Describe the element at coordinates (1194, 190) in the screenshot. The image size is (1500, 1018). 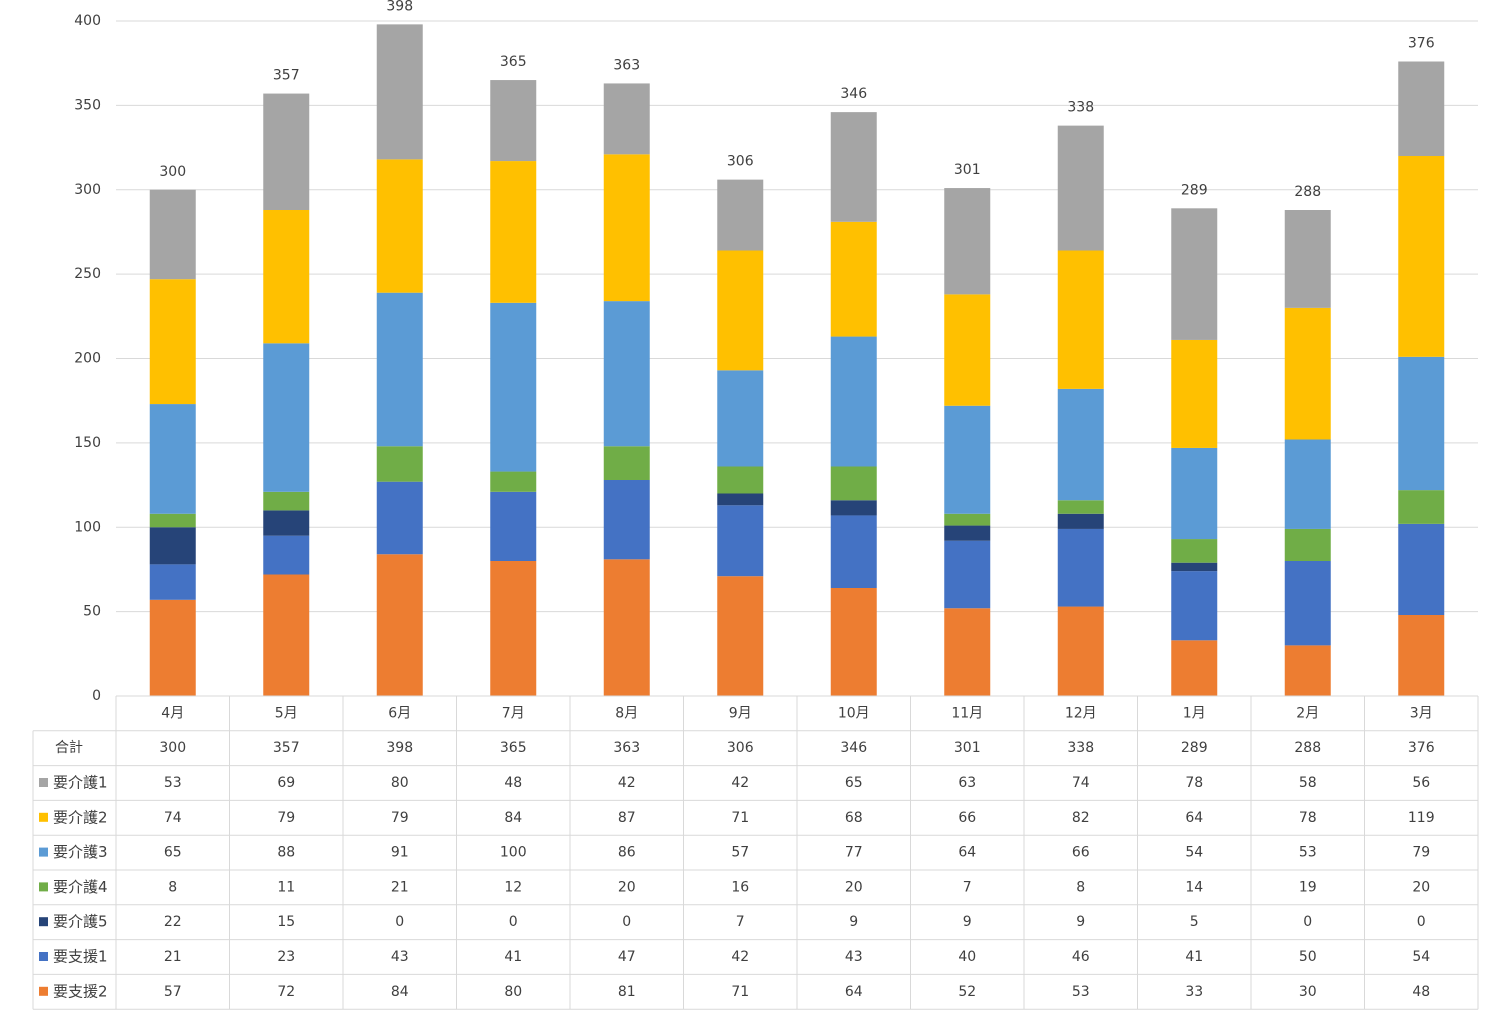
I see `total-data-label: 289` at that location.